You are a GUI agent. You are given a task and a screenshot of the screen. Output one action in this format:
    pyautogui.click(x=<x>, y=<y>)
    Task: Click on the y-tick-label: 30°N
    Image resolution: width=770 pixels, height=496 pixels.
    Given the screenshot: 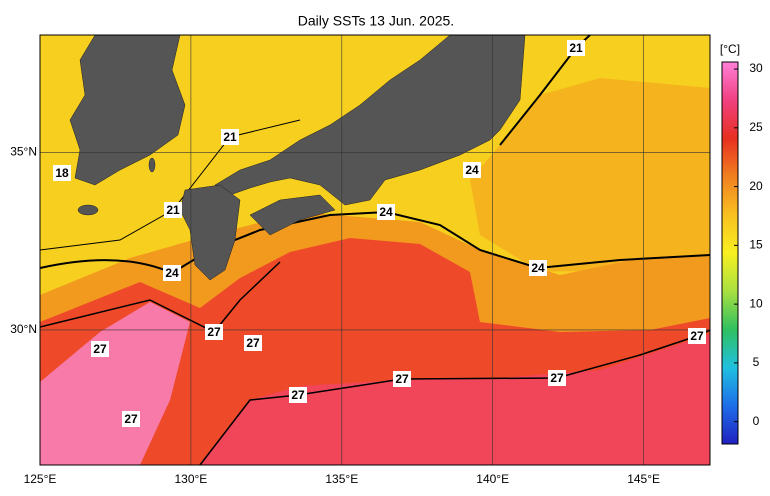 What is the action you would take?
    pyautogui.click(x=23, y=329)
    